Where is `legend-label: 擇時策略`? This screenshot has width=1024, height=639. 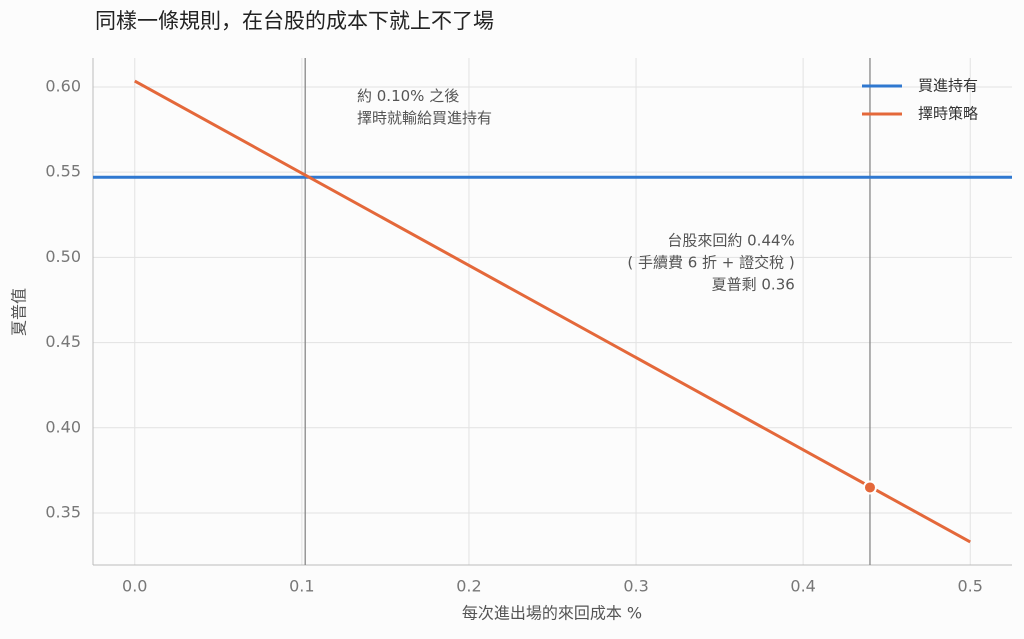
legend-label: 擇時策略 is located at coordinates (948, 114).